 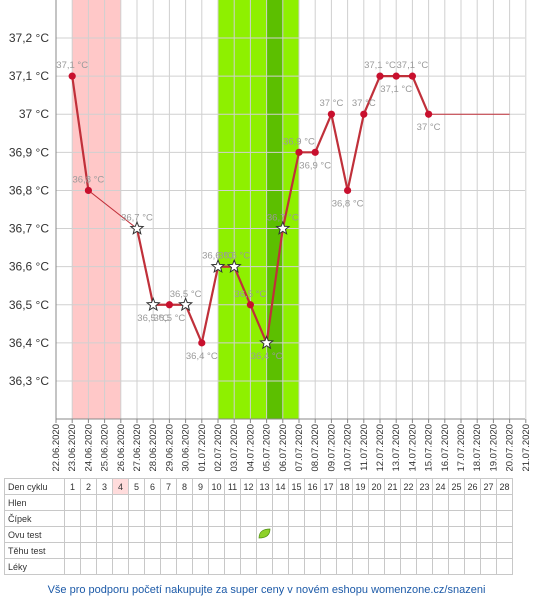 What do you see at coordinates (360, 486) in the screenshot?
I see `cycle-day-cell: 19` at bounding box center [360, 486].